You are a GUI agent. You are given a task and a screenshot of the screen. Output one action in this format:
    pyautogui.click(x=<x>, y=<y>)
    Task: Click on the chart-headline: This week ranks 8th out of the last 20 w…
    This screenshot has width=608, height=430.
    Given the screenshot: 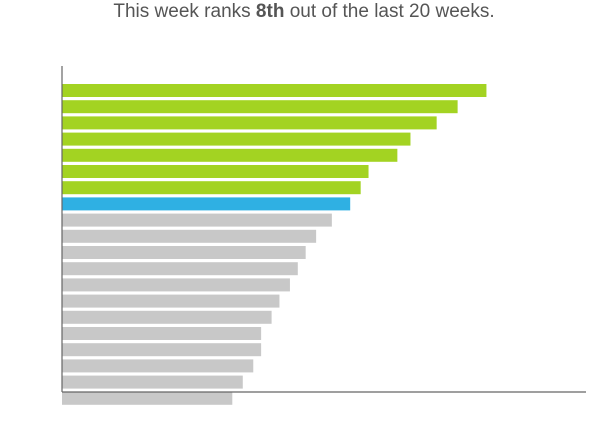 What is the action you would take?
    pyautogui.click(x=304, y=12)
    